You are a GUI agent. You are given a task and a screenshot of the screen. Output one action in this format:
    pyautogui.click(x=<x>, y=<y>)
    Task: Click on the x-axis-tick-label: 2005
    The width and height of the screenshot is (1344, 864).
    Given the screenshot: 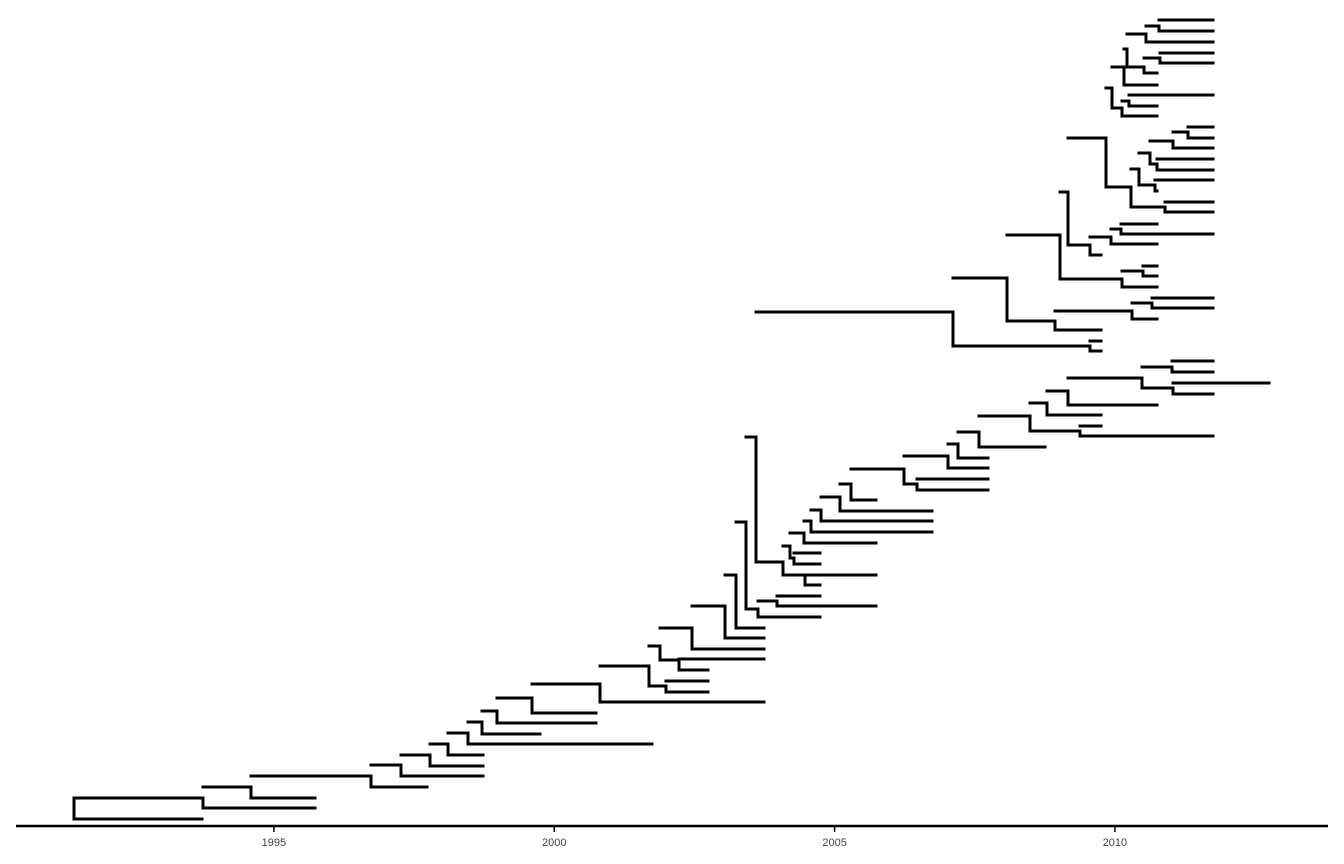 What is the action you would take?
    pyautogui.click(x=834, y=843)
    